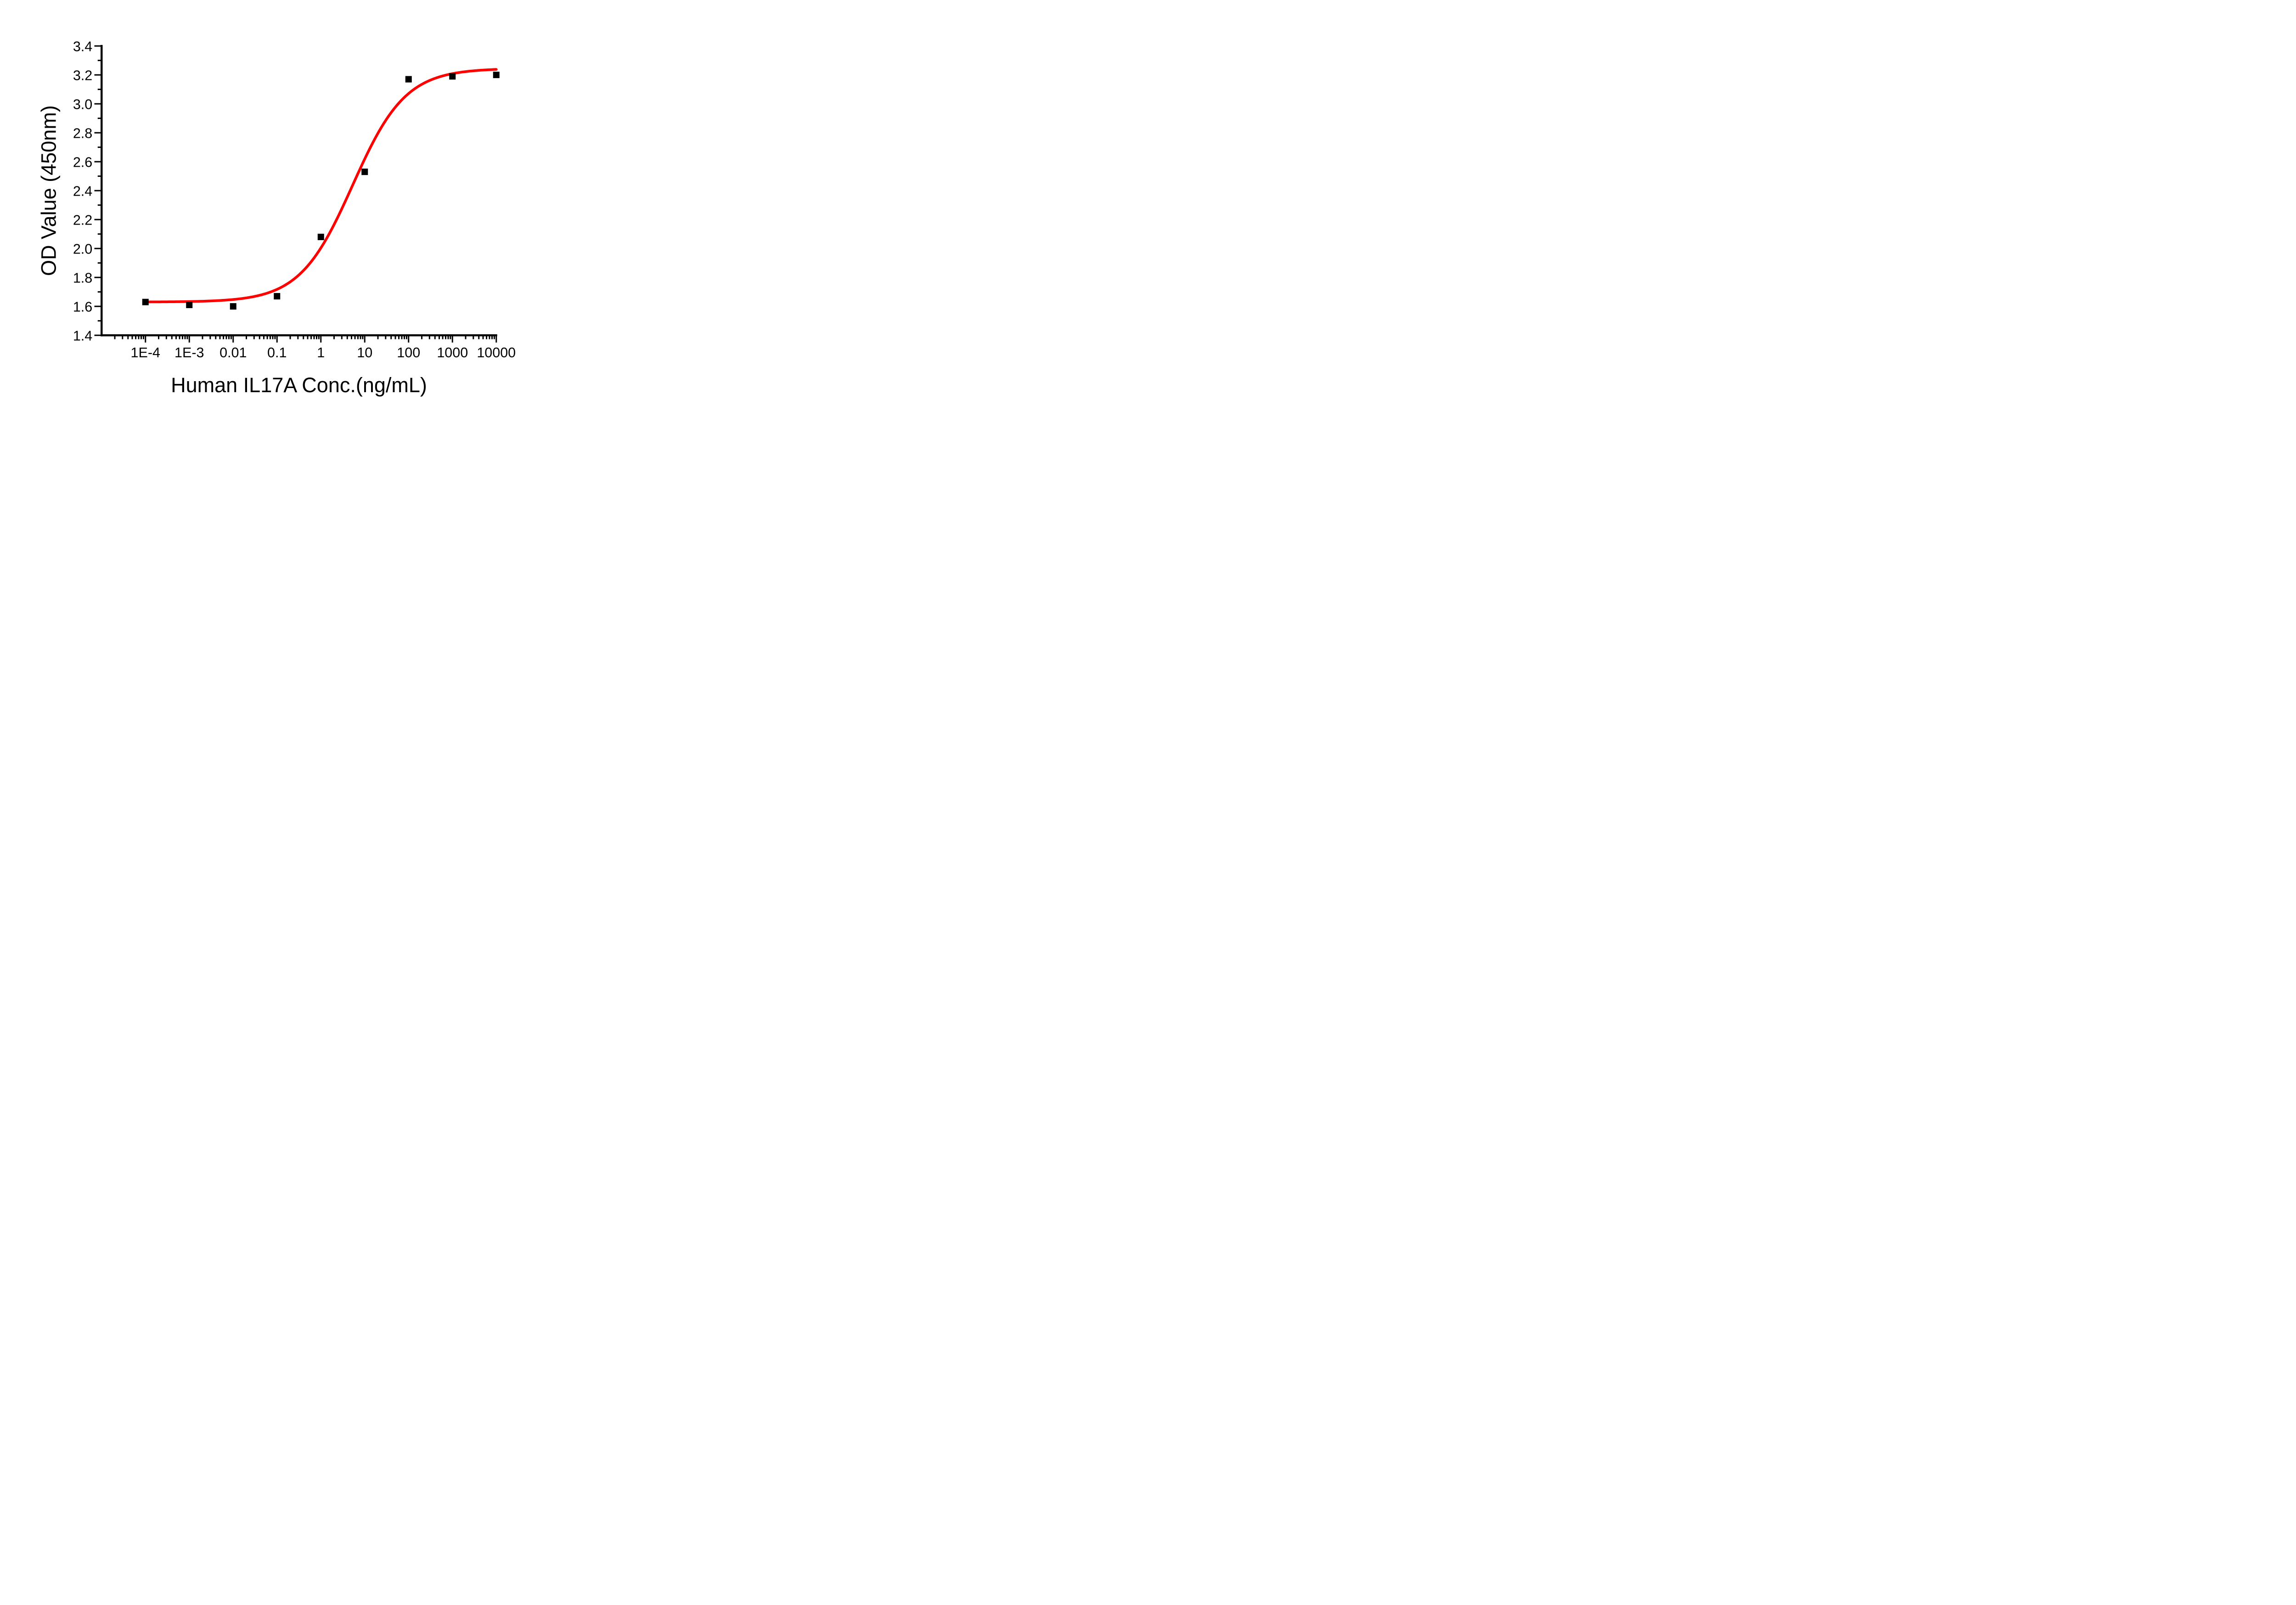 The width and height of the screenshot is (2296, 1605). Describe the element at coordinates (299, 385) in the screenshot. I see `x-axis-title: Human IL17A Conc.(ng/mL)` at that location.